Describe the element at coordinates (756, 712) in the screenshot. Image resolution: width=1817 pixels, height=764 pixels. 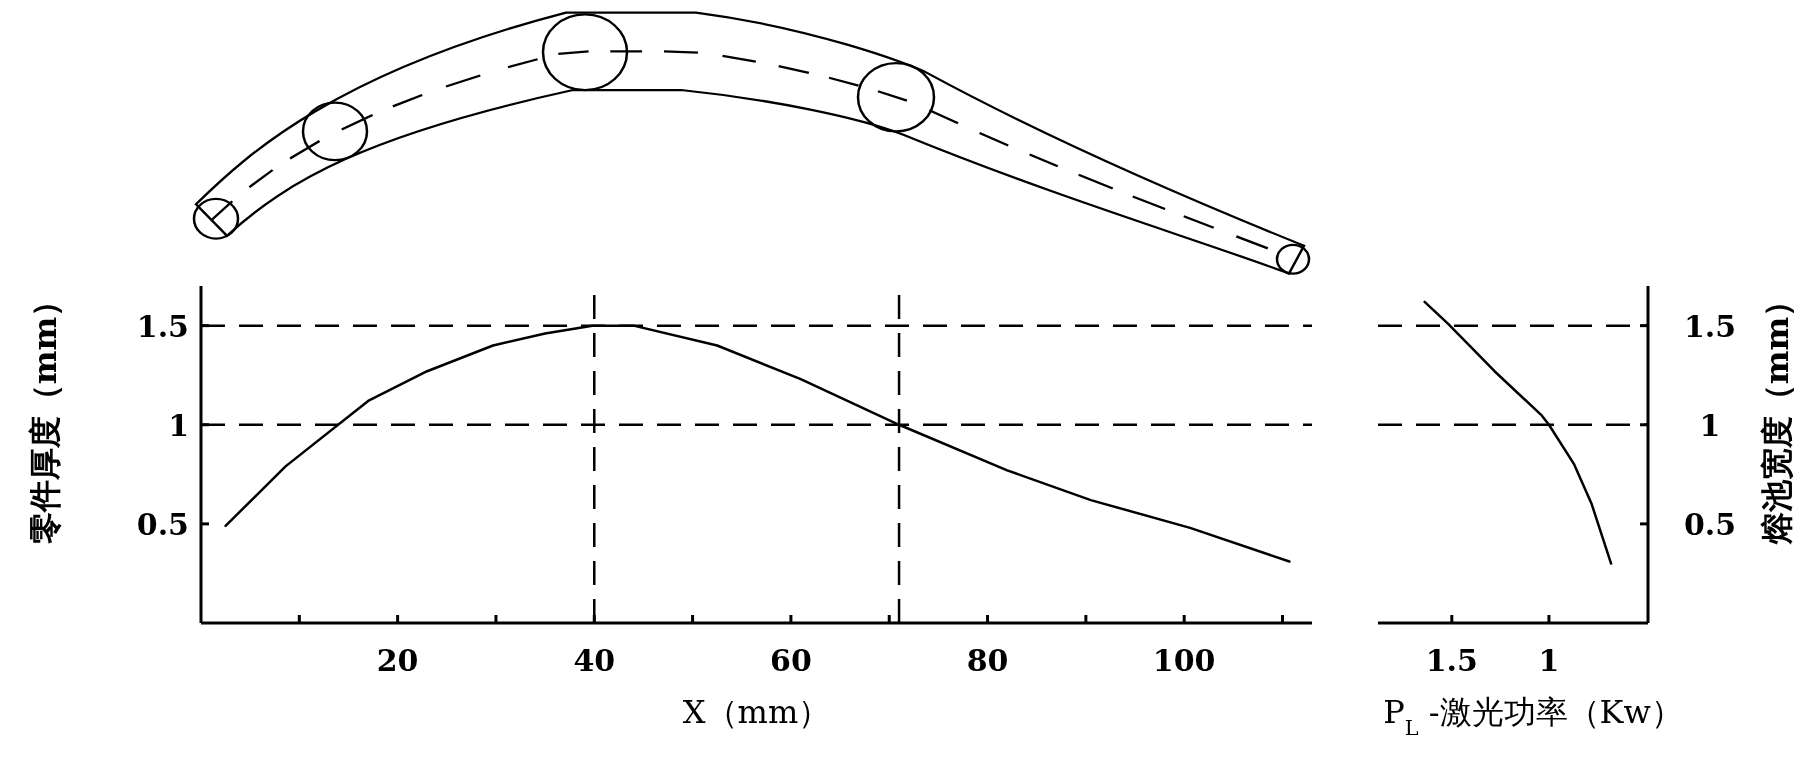
I see `x-axis-title: X（mm）` at that location.